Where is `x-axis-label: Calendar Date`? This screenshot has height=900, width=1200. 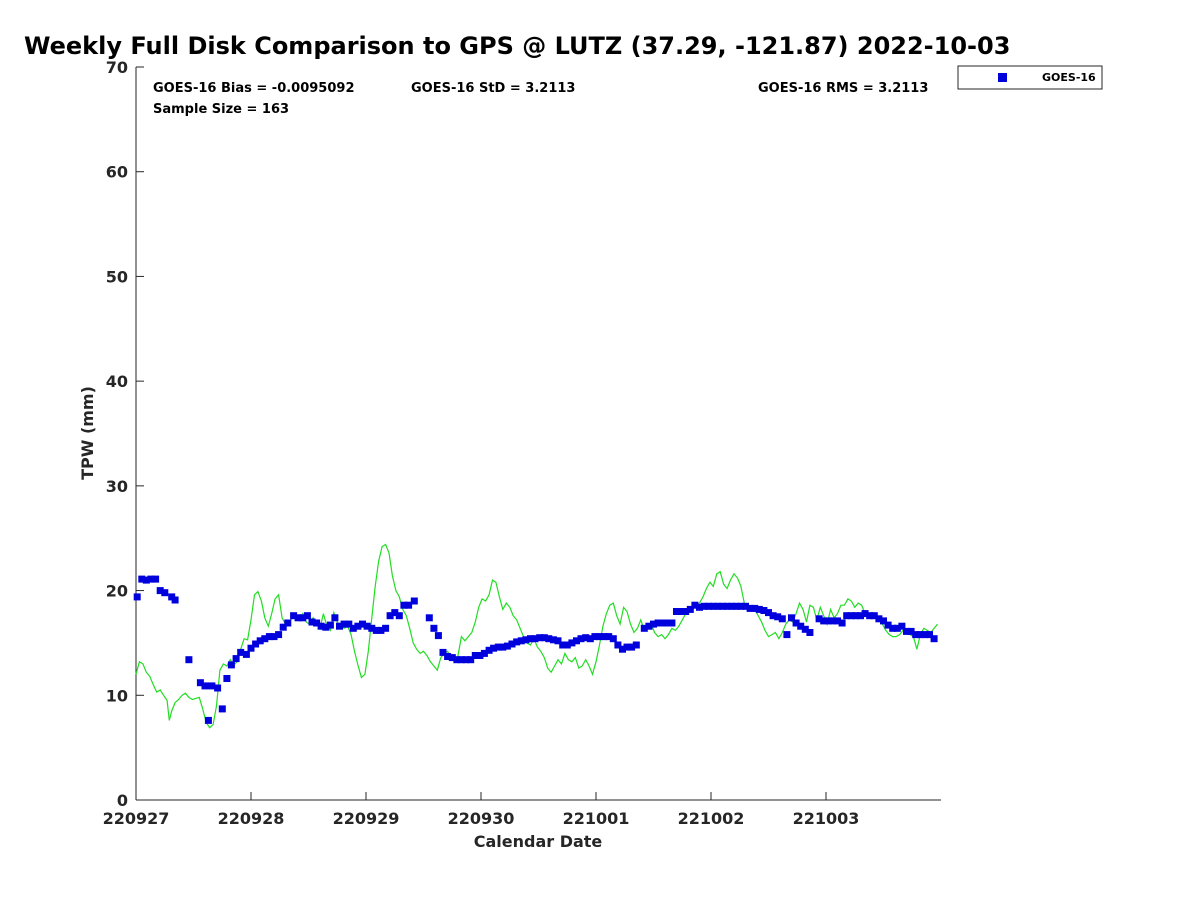 x-axis-label: Calendar Date is located at coordinates (538, 841).